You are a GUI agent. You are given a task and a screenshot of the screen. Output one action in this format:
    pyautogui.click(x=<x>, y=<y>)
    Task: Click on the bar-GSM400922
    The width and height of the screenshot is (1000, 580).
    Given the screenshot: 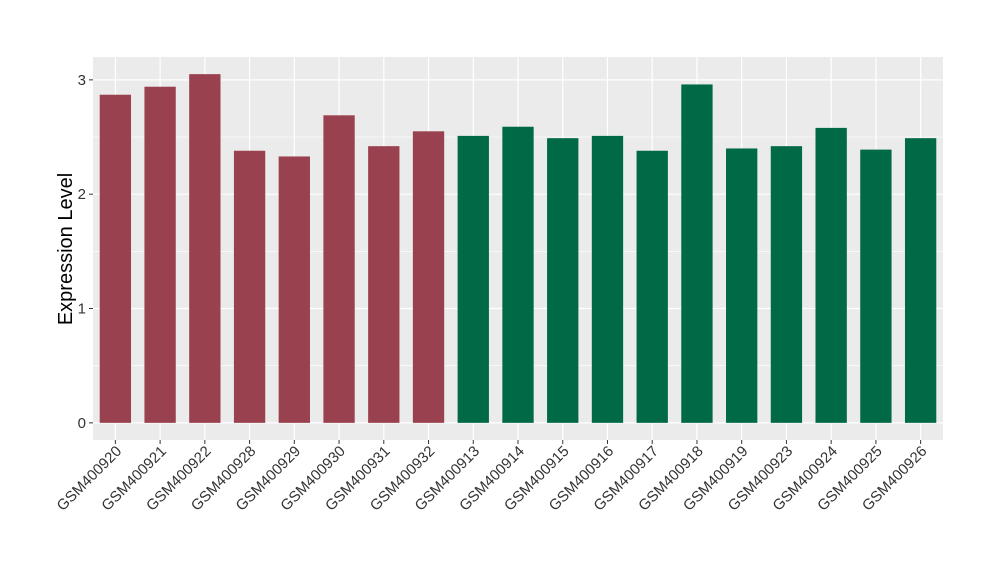 What is the action you would take?
    pyautogui.click(x=205, y=248)
    